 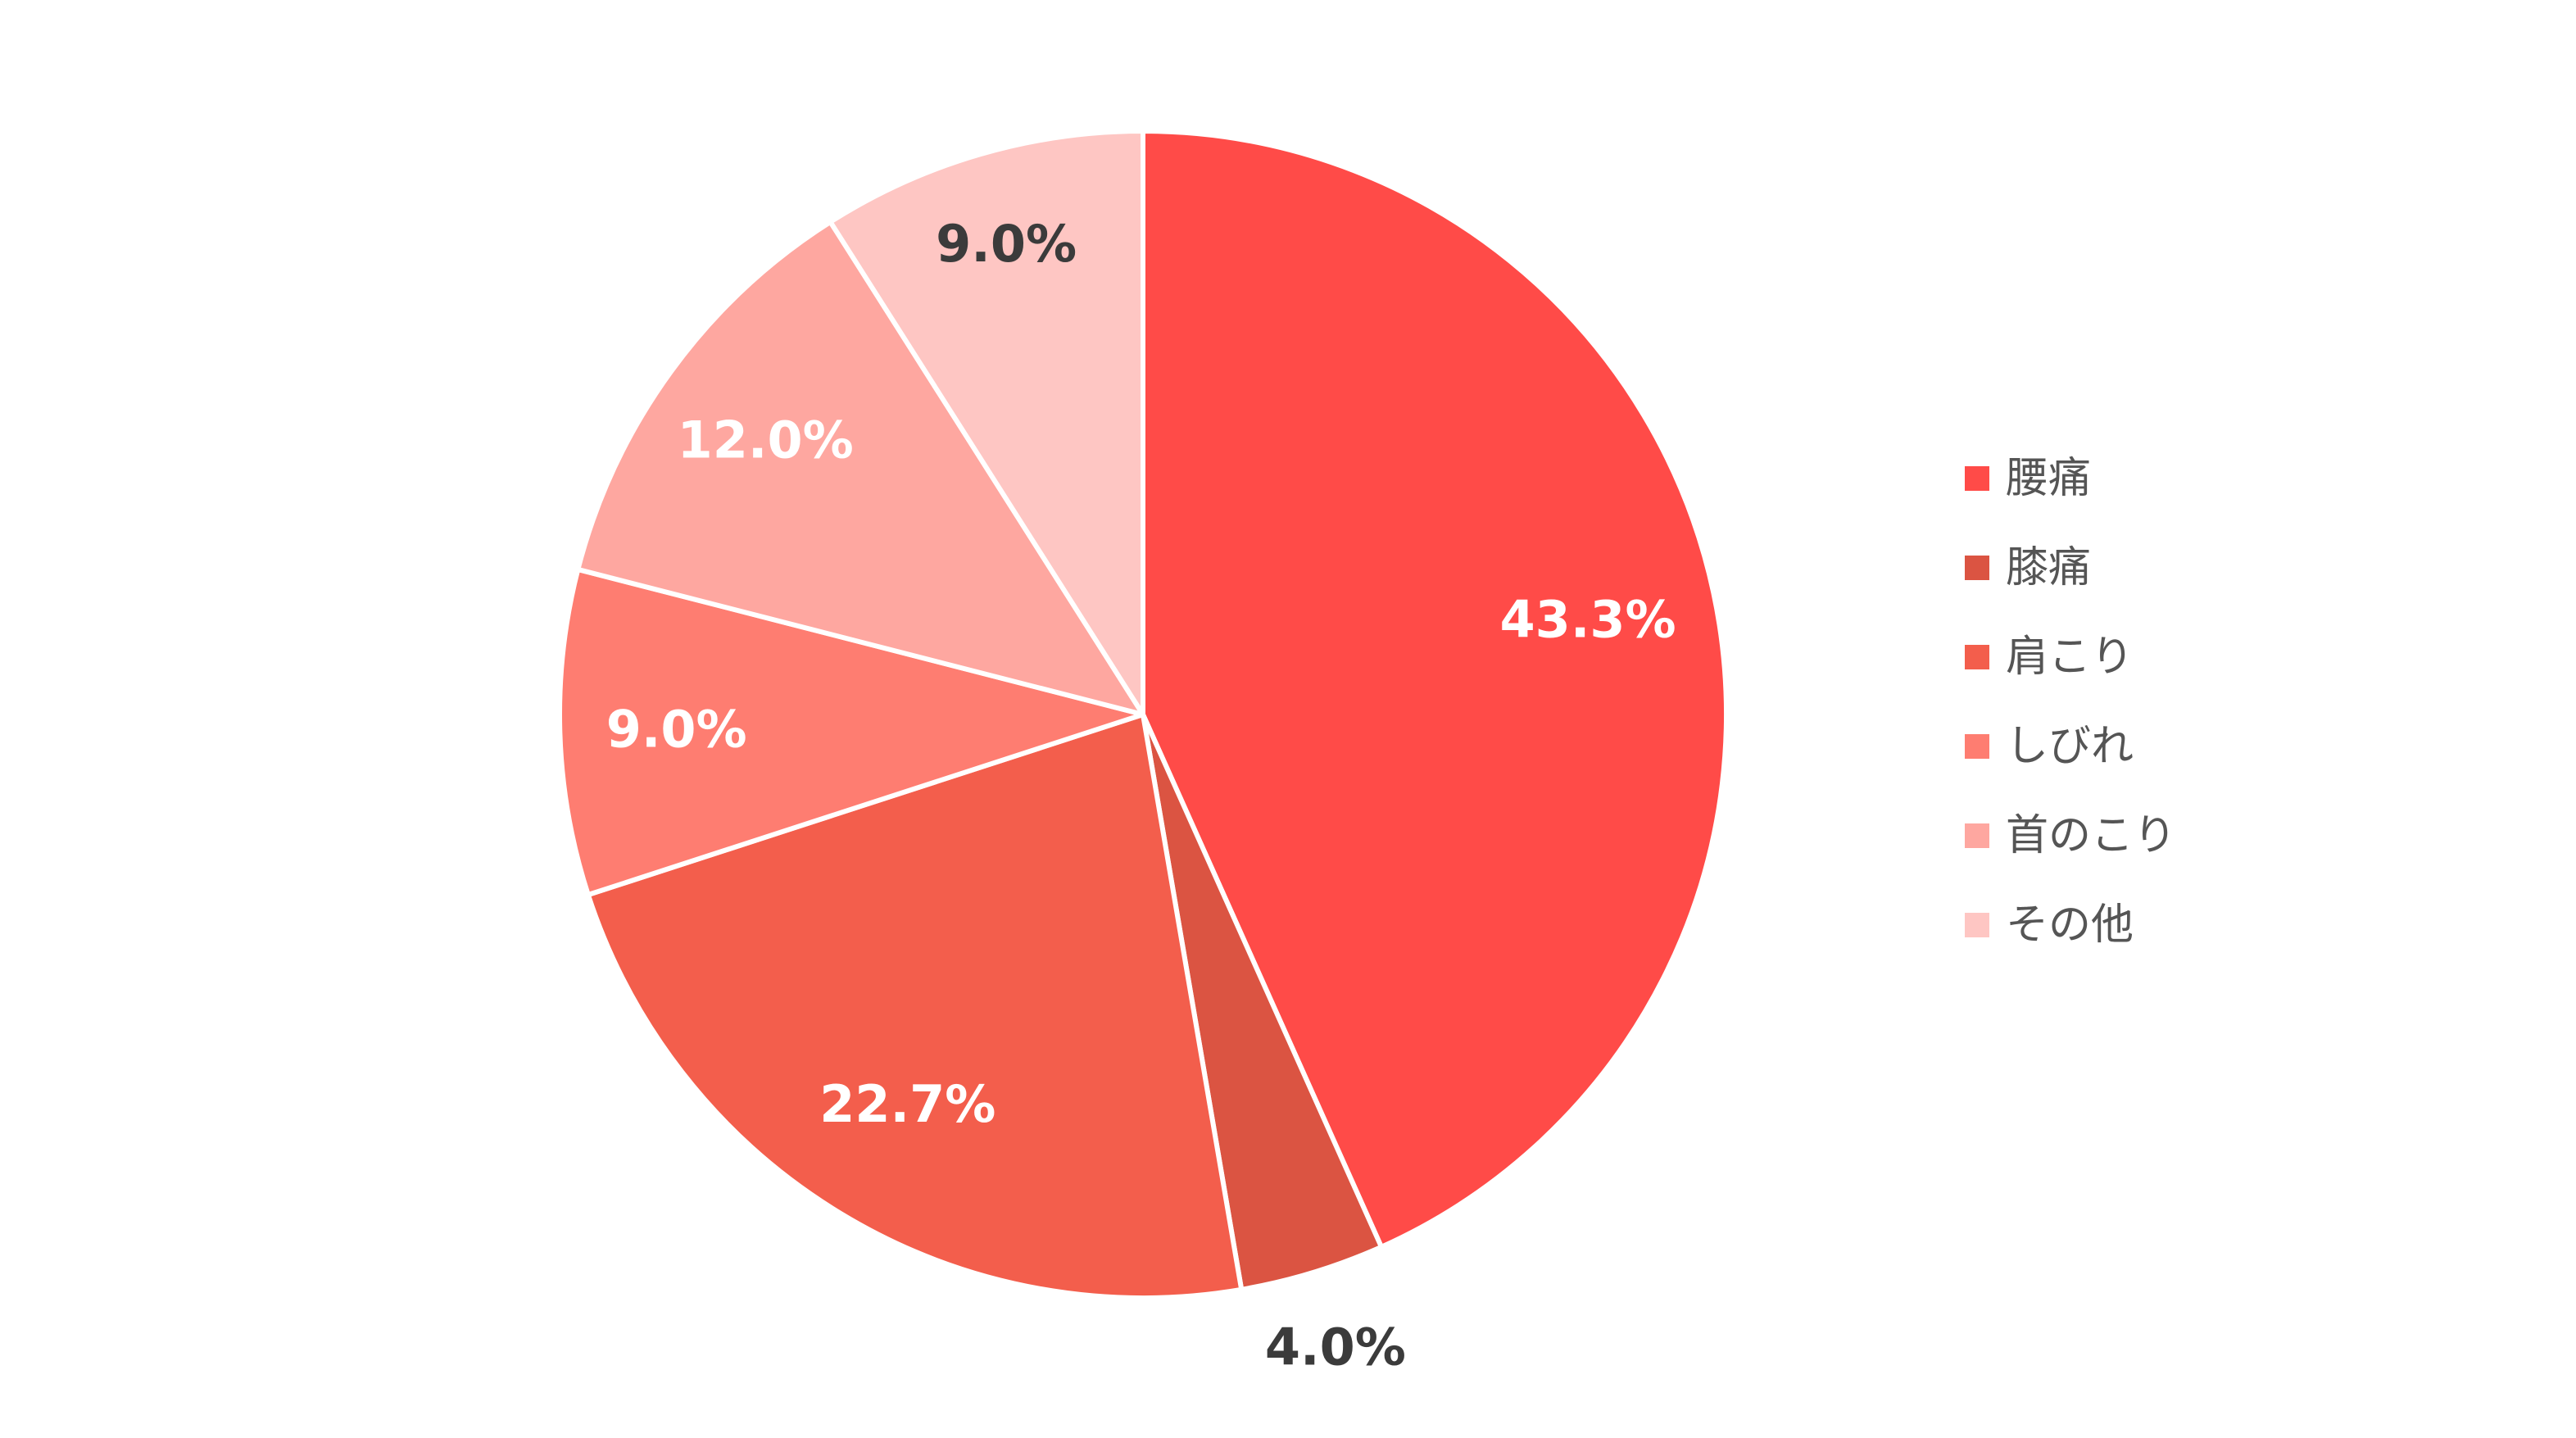 What do you see at coordinates (2070, 657) in the screenshot?
I see `legend-label: 肩こり` at bounding box center [2070, 657].